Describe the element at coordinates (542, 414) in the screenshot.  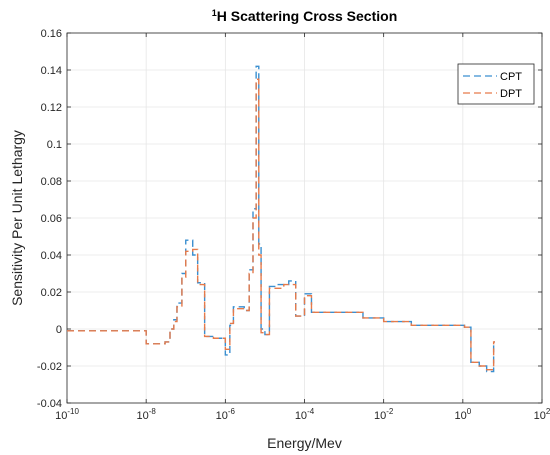
I see `x-tick-label: 10²` at that location.